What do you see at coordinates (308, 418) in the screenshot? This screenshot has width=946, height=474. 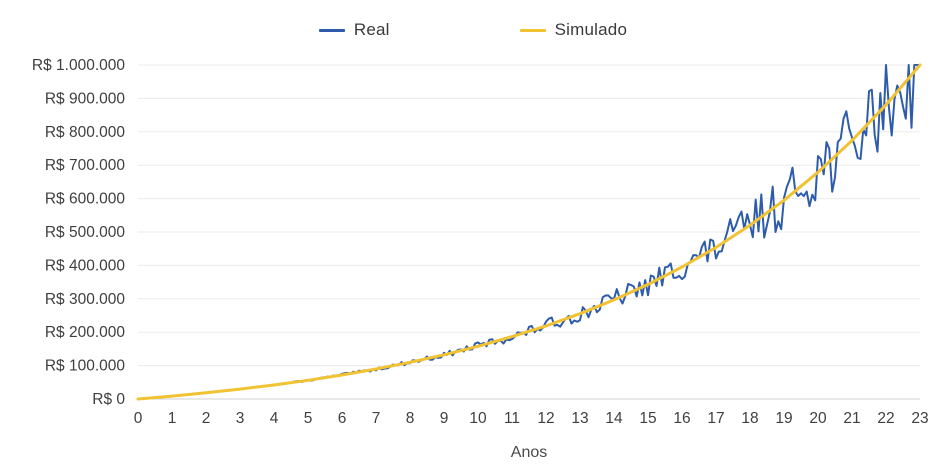 I see `x-tick-label: 5` at bounding box center [308, 418].